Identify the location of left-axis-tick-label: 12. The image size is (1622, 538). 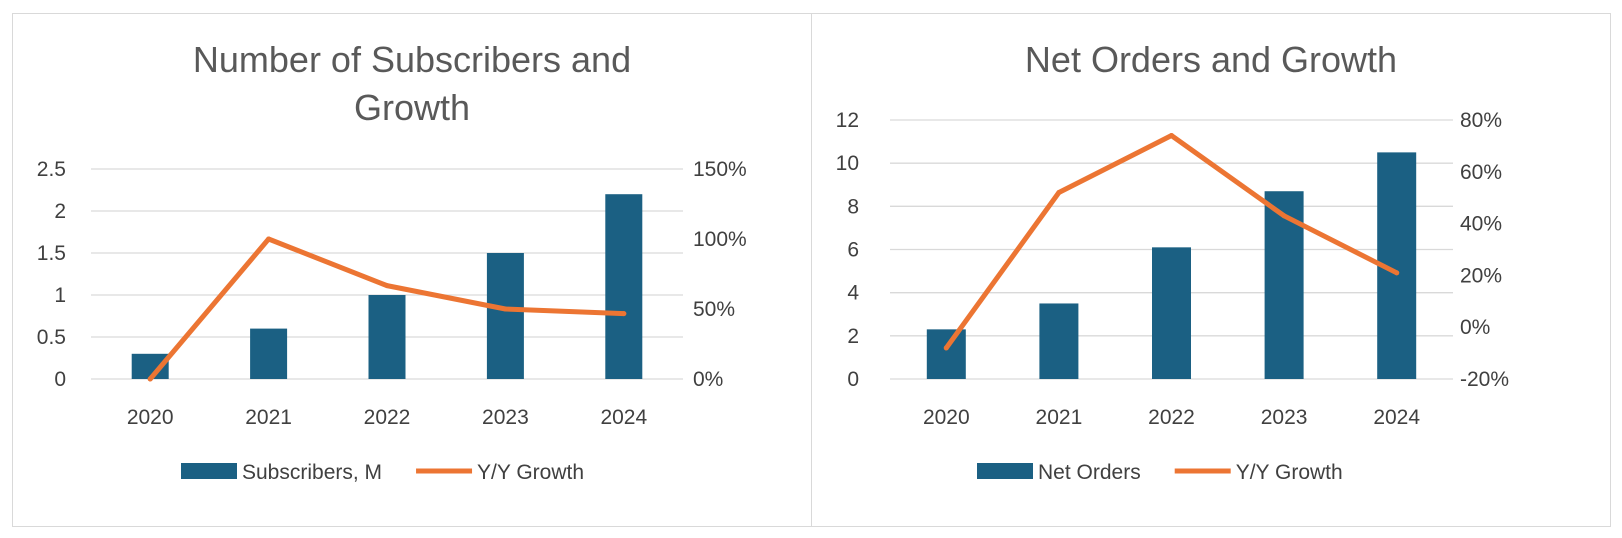
(847, 120).